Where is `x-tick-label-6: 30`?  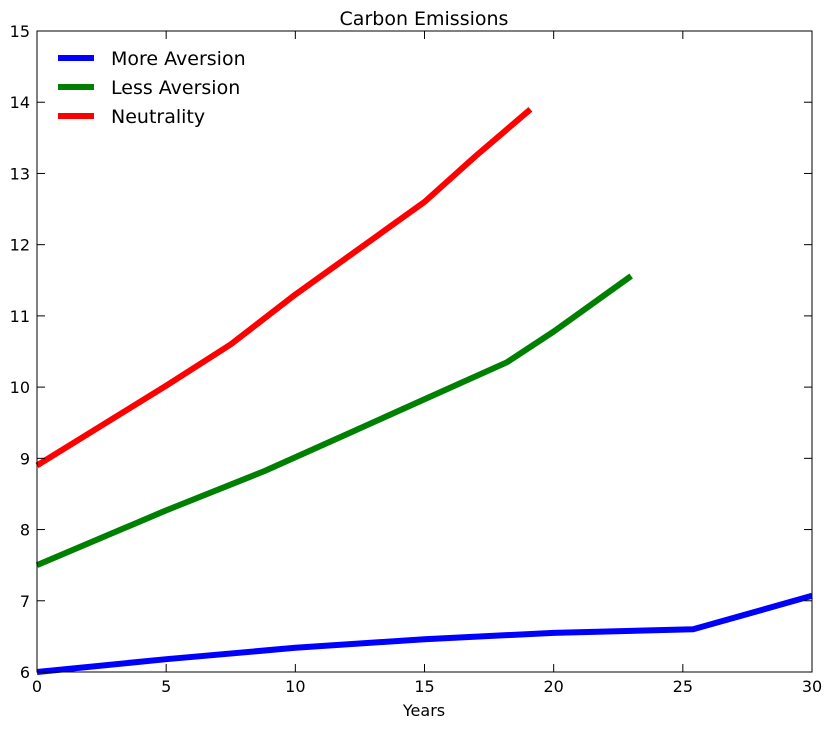 x-tick-label-6: 30 is located at coordinates (812, 686).